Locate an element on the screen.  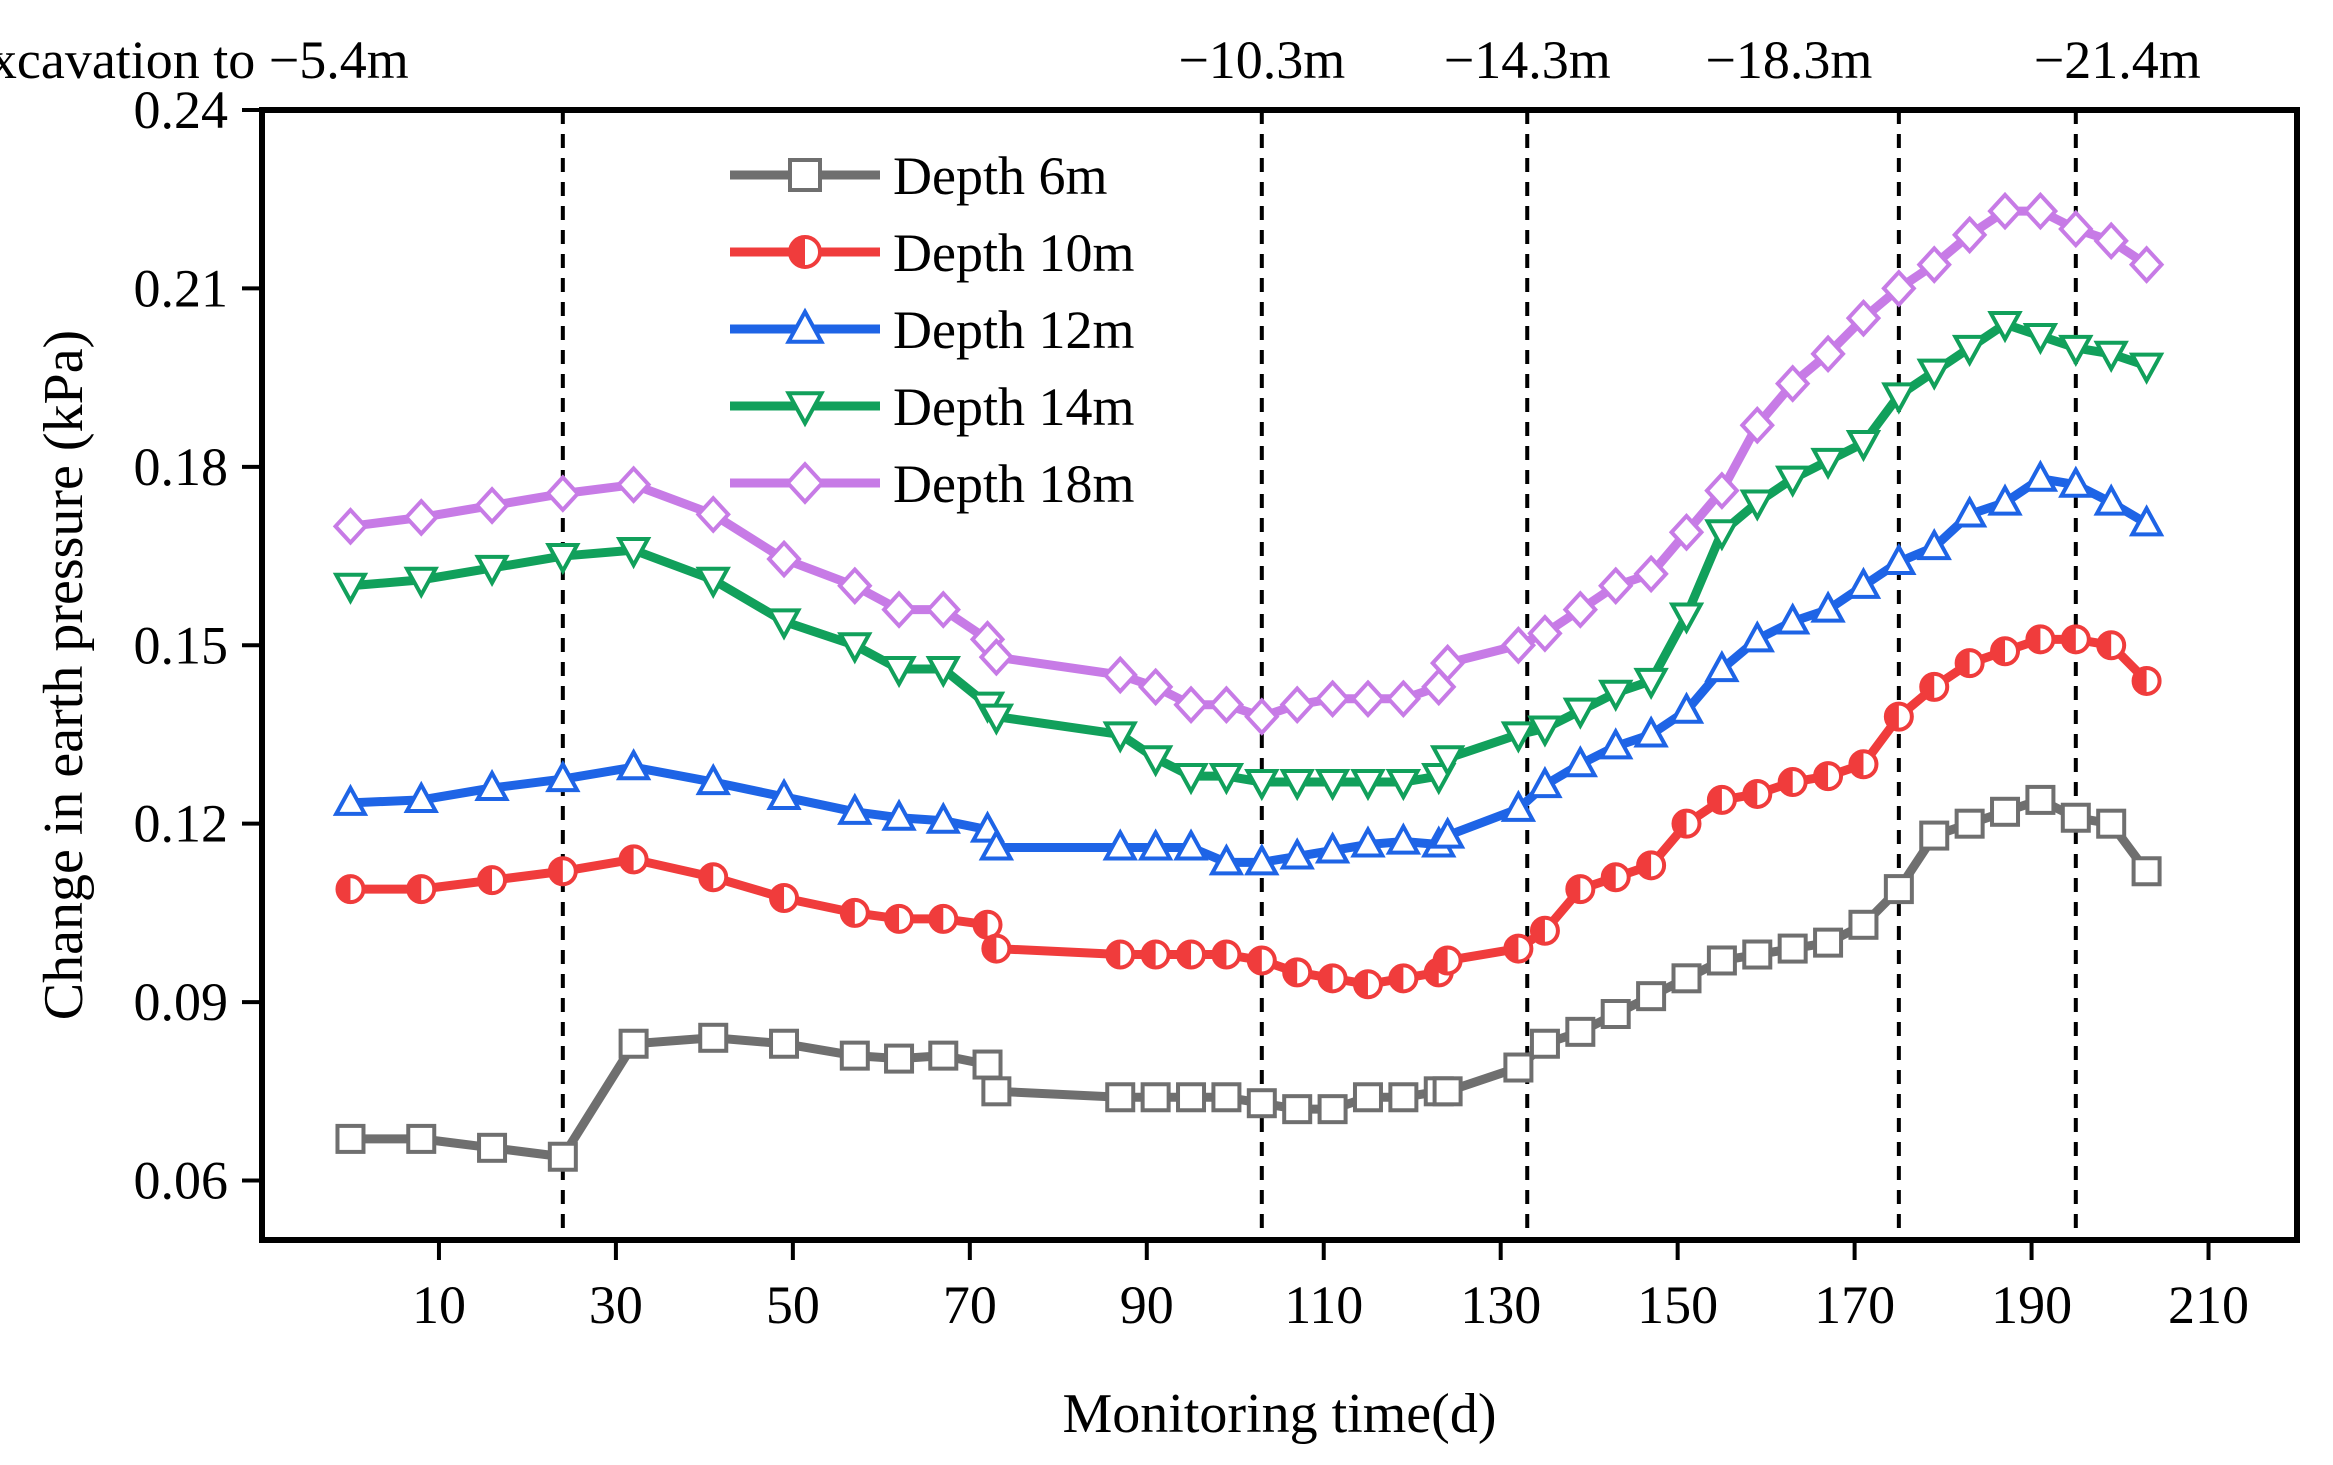
x-tick-label: 130 is located at coordinates (1500, 1305).